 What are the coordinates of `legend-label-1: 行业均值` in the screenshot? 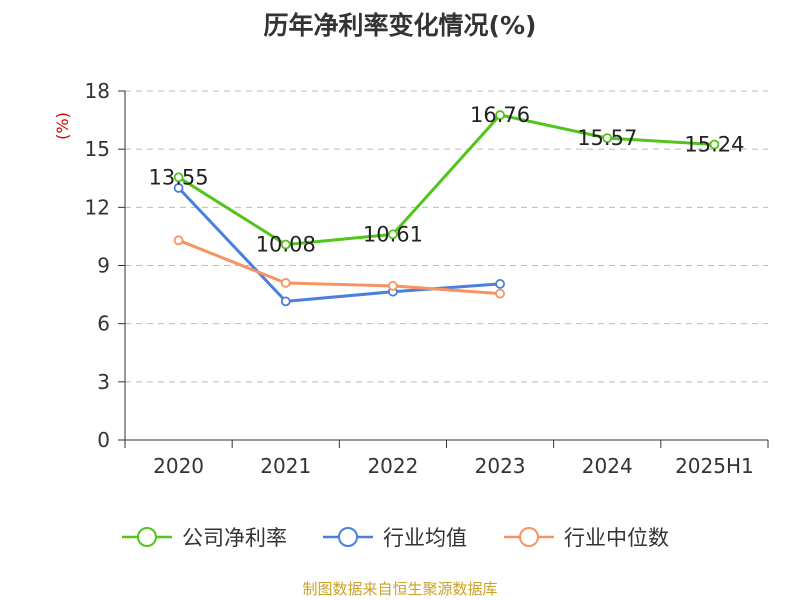 It's located at (425, 538).